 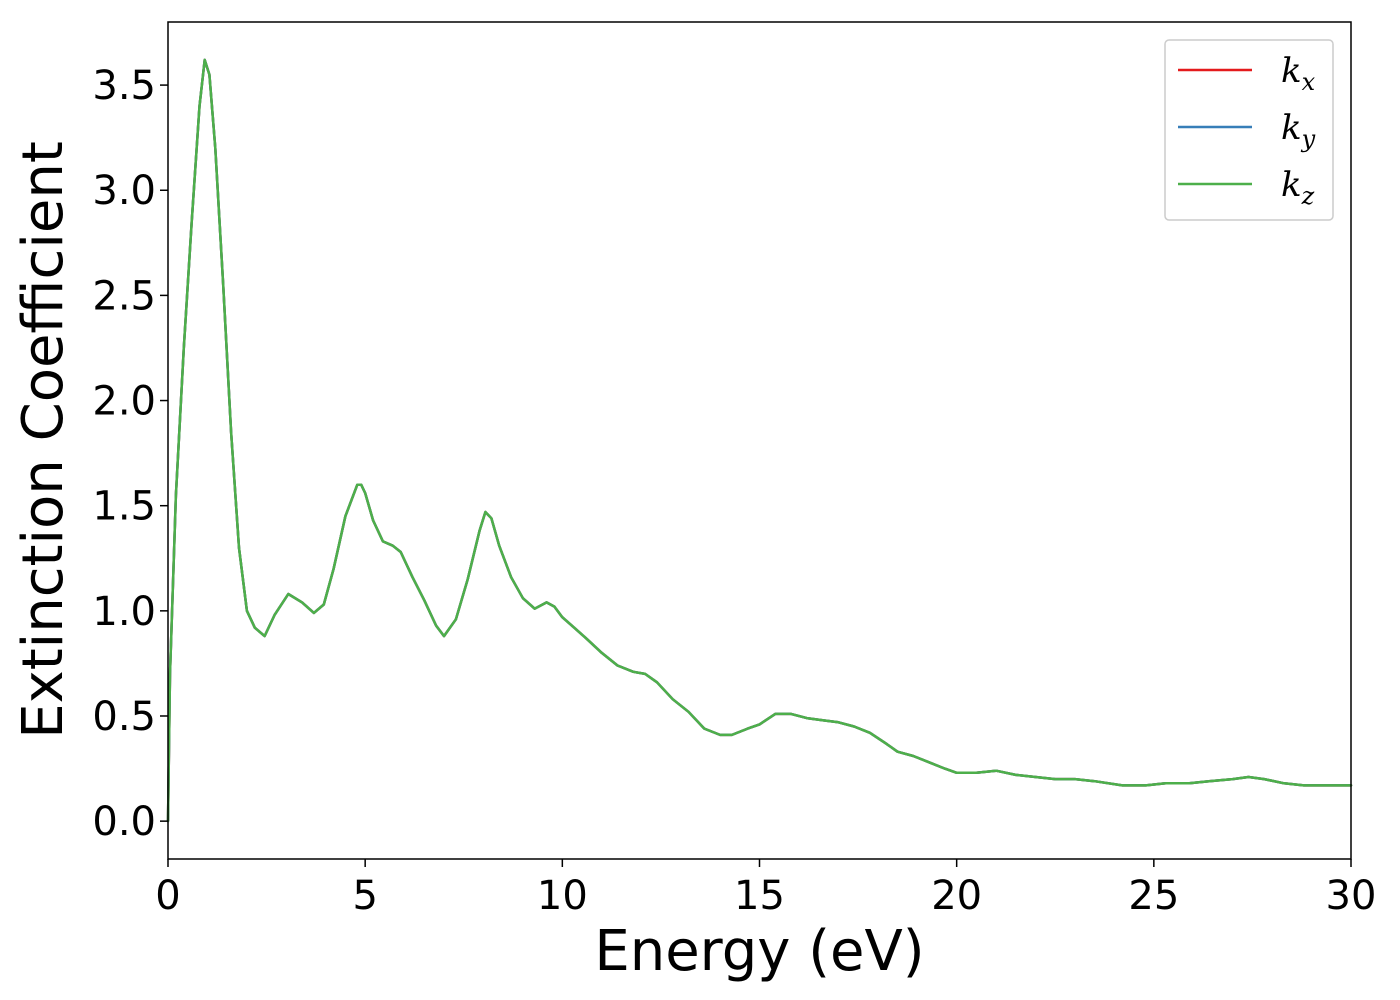 What do you see at coordinates (167, 896) in the screenshot?
I see `x-tick-label: 0` at bounding box center [167, 896].